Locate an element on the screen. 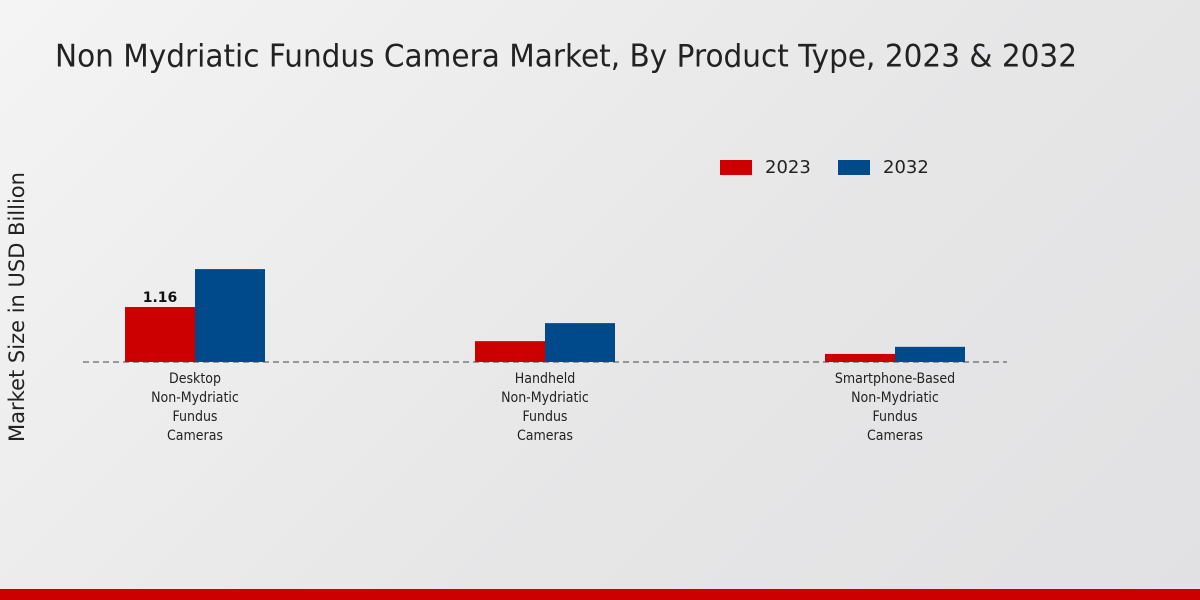 Image resolution: width=1200 pixels, height=600 pixels. legend-label: 2032 is located at coordinates (906, 167).